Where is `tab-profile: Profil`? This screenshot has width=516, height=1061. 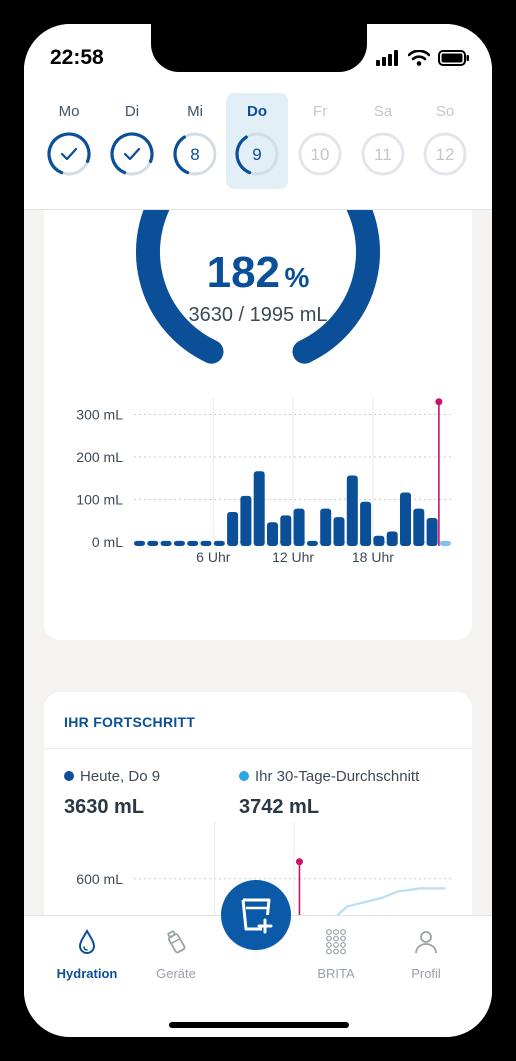
tab-profile: Profil is located at coordinates (426, 954).